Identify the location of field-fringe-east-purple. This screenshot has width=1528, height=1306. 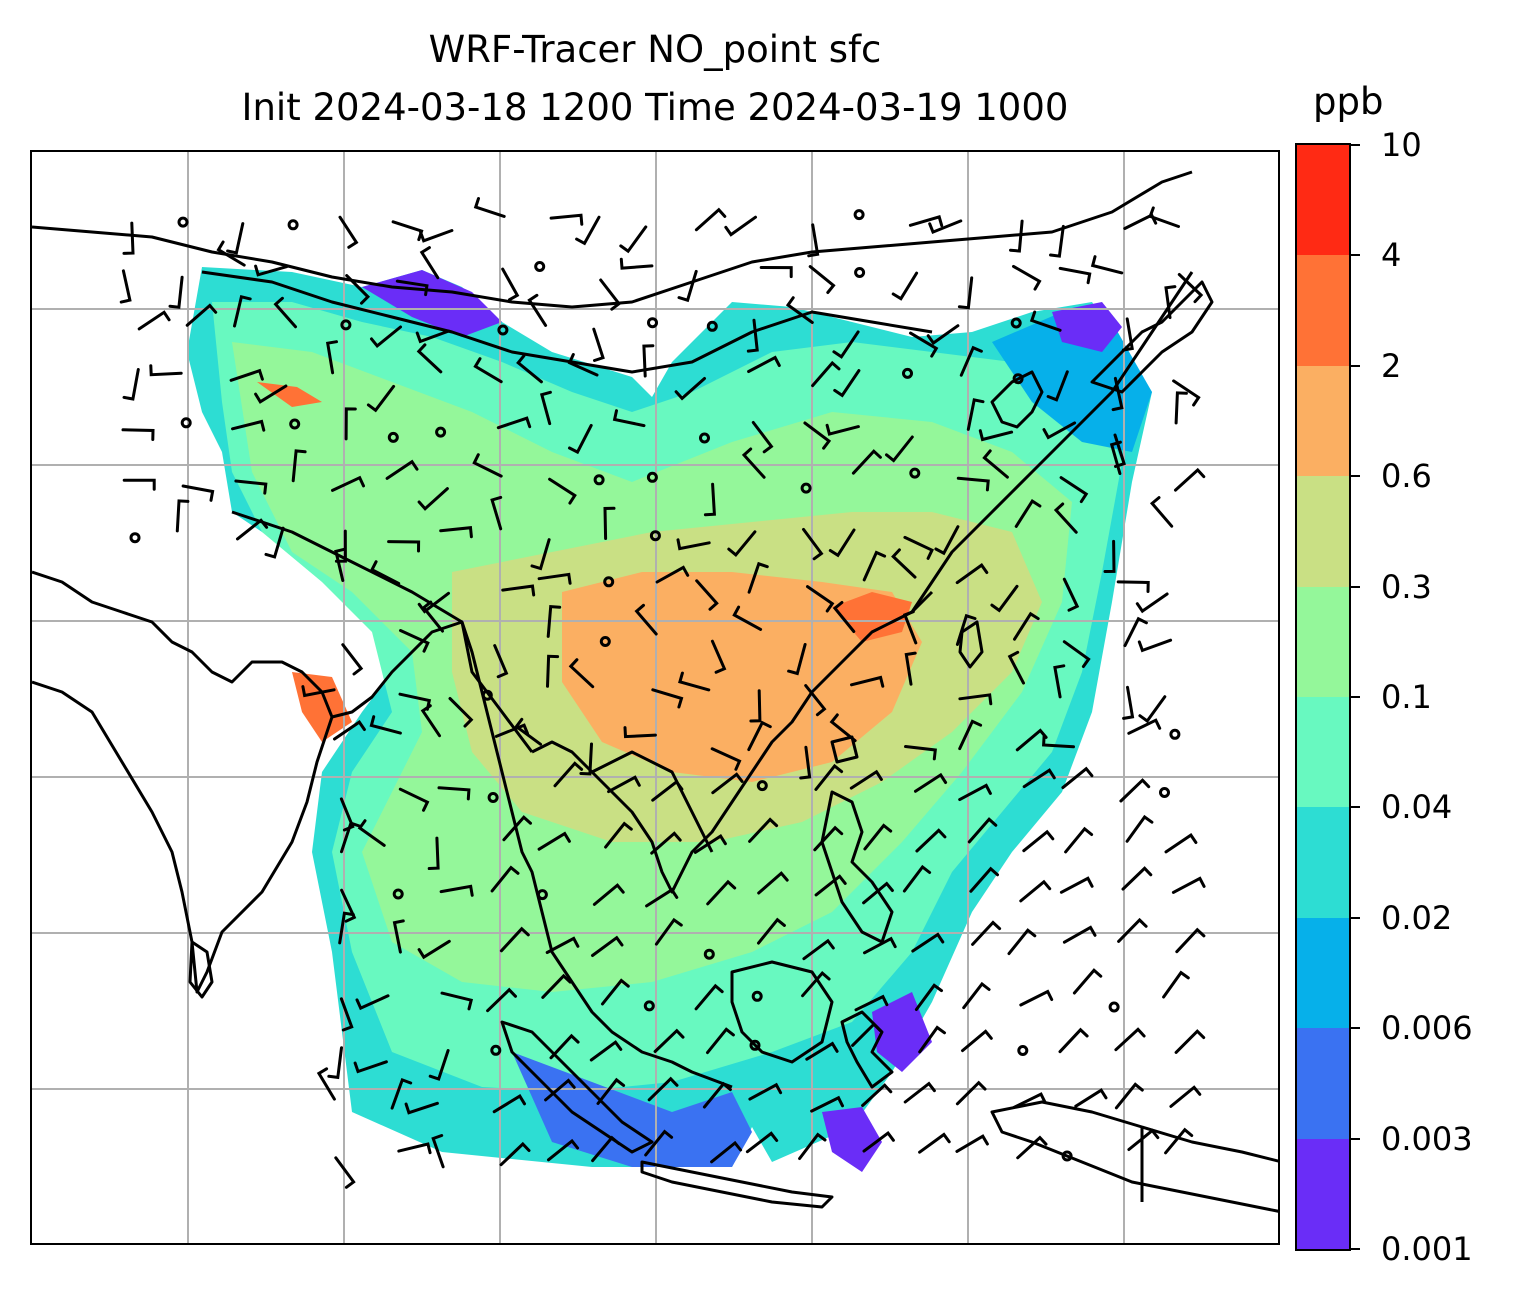
(902, 1032).